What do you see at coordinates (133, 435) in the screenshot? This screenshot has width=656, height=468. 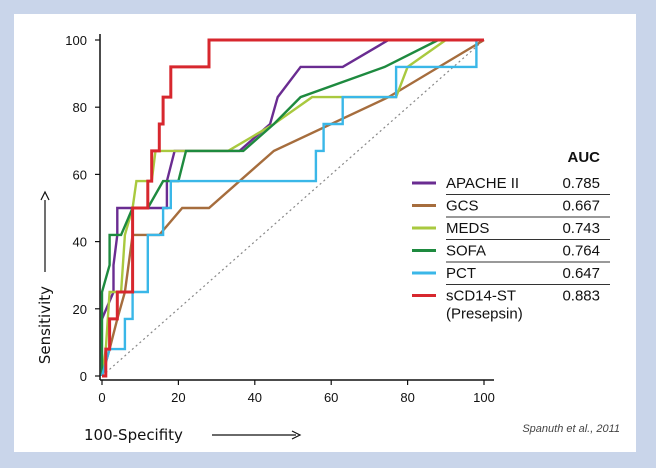 I see `x-axis-title: 100-Specifity` at bounding box center [133, 435].